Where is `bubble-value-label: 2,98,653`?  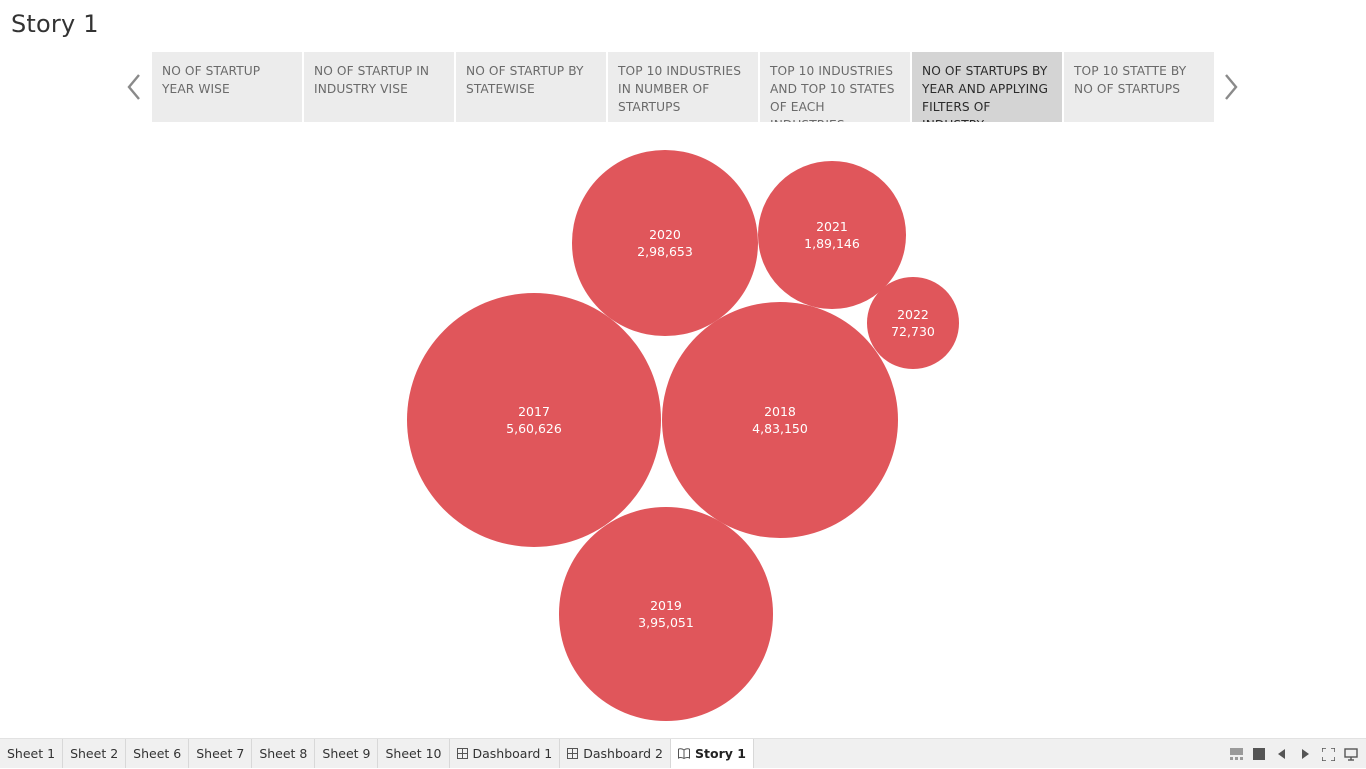
bubble-value-label: 2,98,653 is located at coordinates (665, 251).